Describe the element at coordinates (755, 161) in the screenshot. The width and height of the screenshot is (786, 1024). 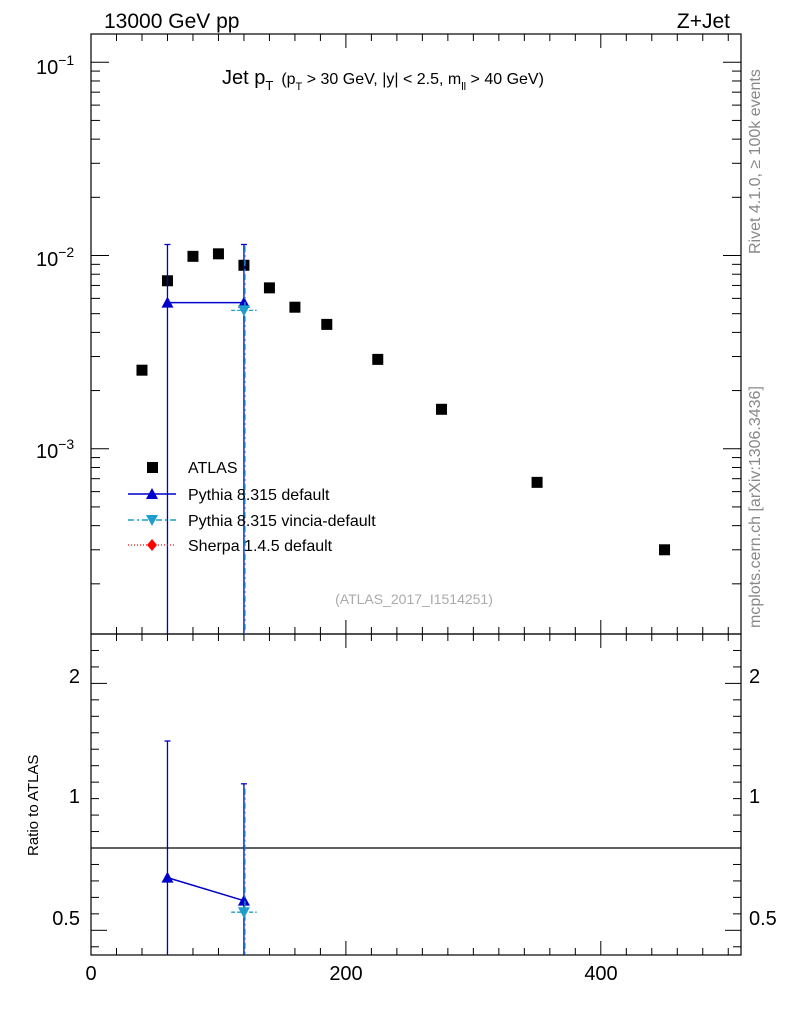
I see `rivet-version-label: Rivet 4.1.0, ≥ 100k events` at that location.